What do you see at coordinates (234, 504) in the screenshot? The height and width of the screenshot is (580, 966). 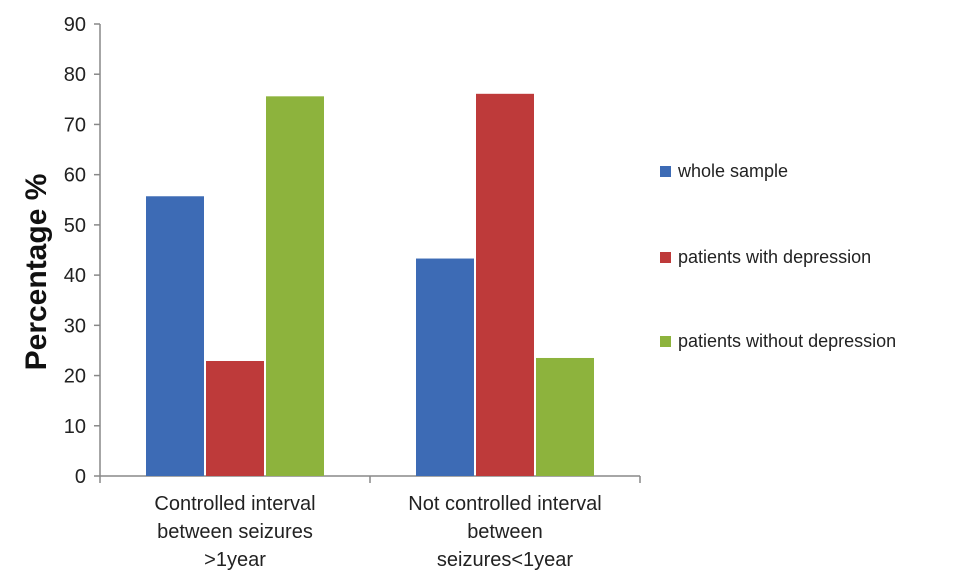 I see `x-category-label: Controlled interval` at bounding box center [234, 504].